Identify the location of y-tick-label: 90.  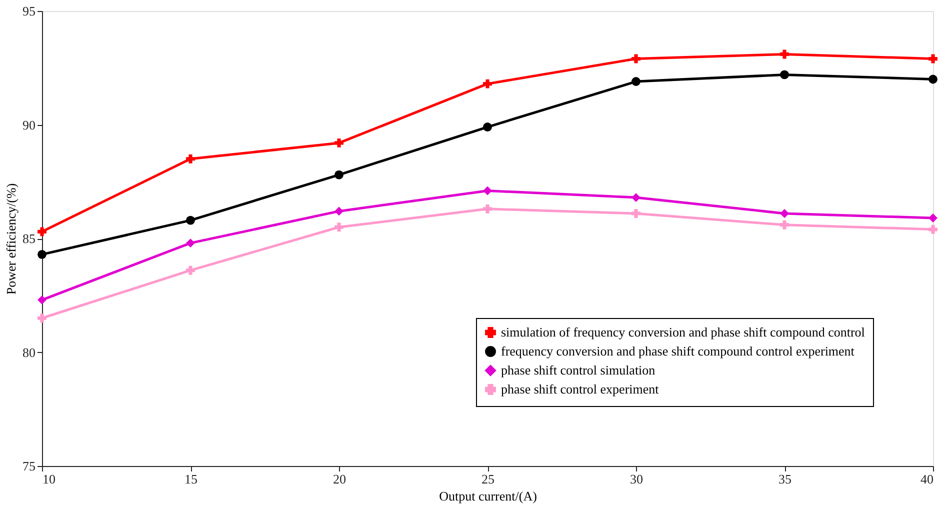
(29, 124).